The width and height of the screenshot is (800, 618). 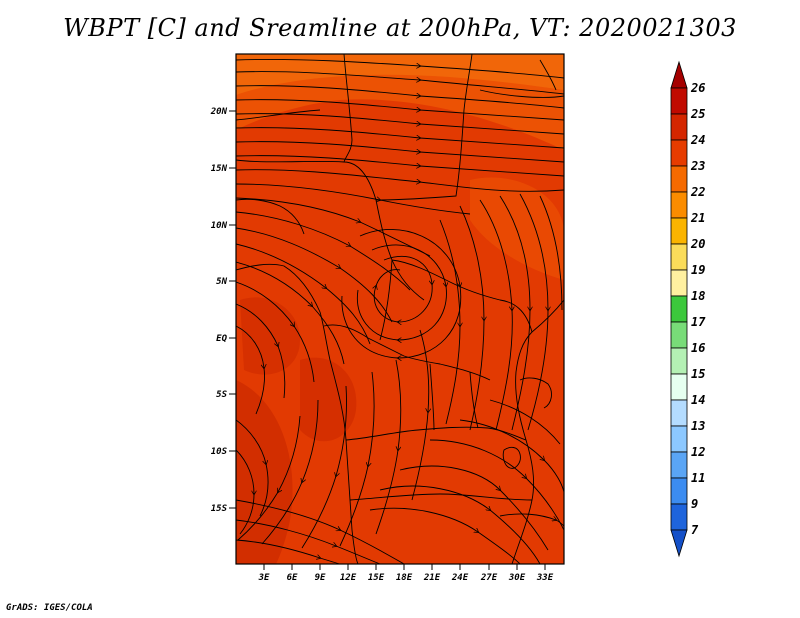 I want to click on lon-tick-18E: 18E, so click(x=404, y=578).